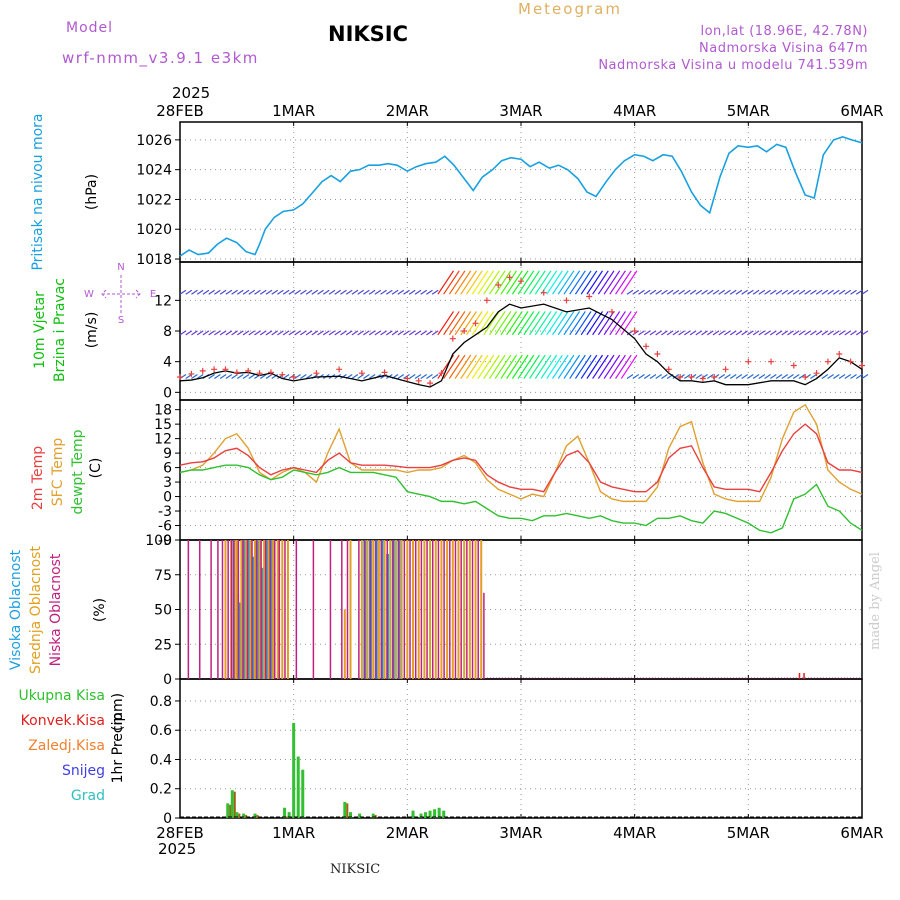 The image size is (900, 900). I want to click on x-tick-label-bottom: 2MAR, so click(407, 833).